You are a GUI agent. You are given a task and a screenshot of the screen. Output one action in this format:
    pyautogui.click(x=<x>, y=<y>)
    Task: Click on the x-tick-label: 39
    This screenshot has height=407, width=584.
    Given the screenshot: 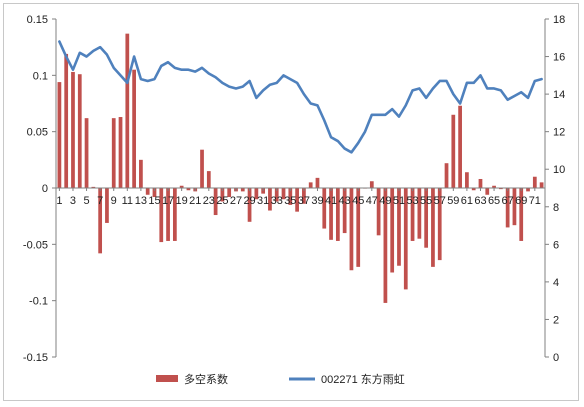 What is the action you would take?
    pyautogui.click(x=317, y=201)
    